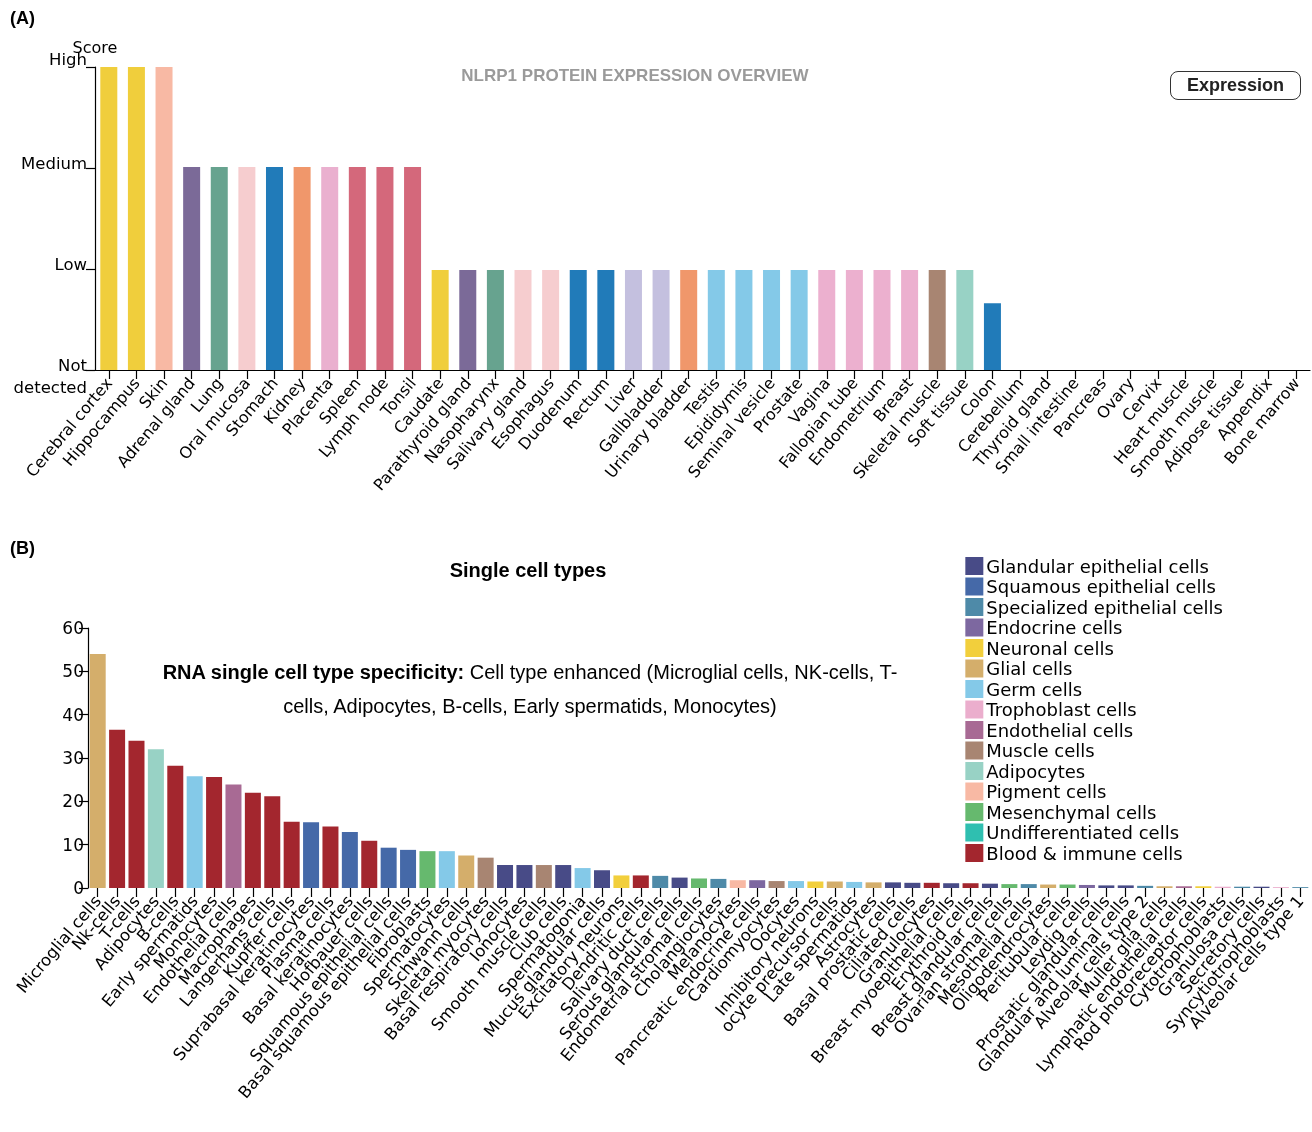  Describe the element at coordinates (1060, 730) in the screenshot. I see `legend-label: Endothelial cells` at that location.